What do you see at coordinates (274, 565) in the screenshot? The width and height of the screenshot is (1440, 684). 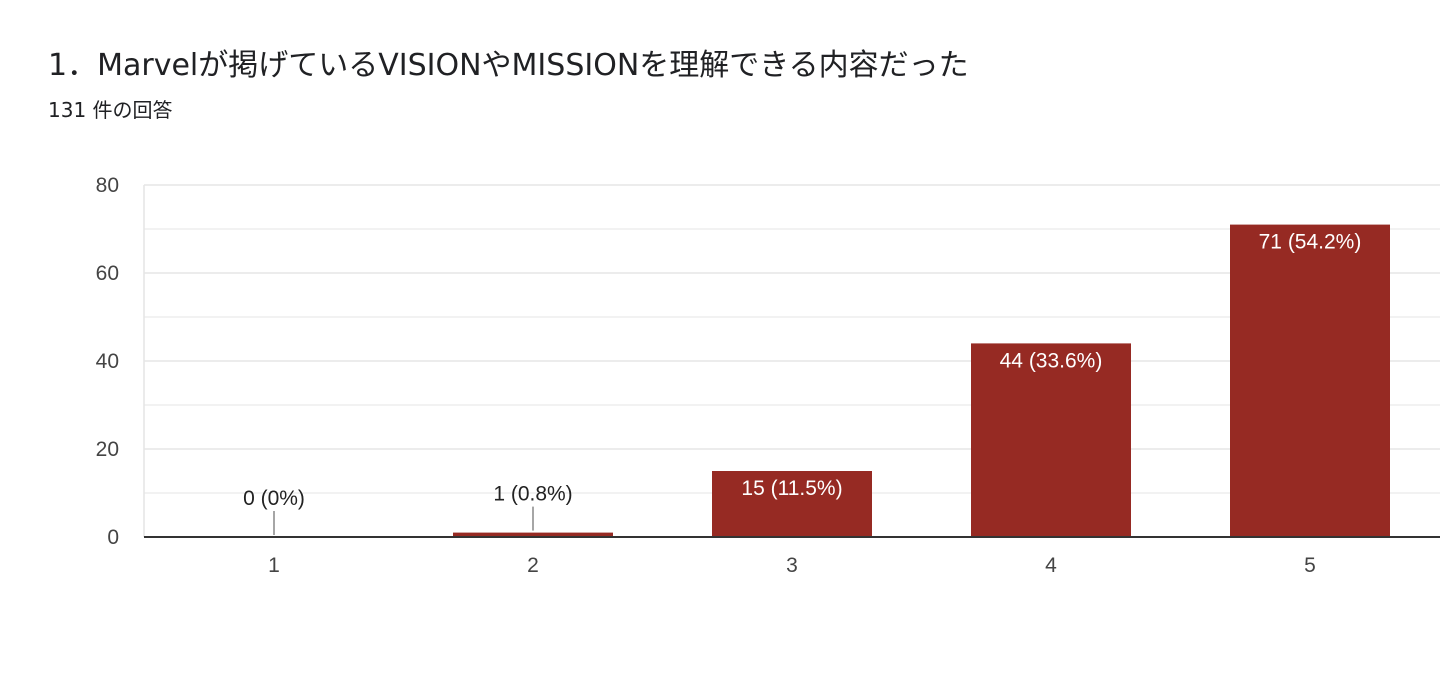 I see `x-tick-label: 1` at bounding box center [274, 565].